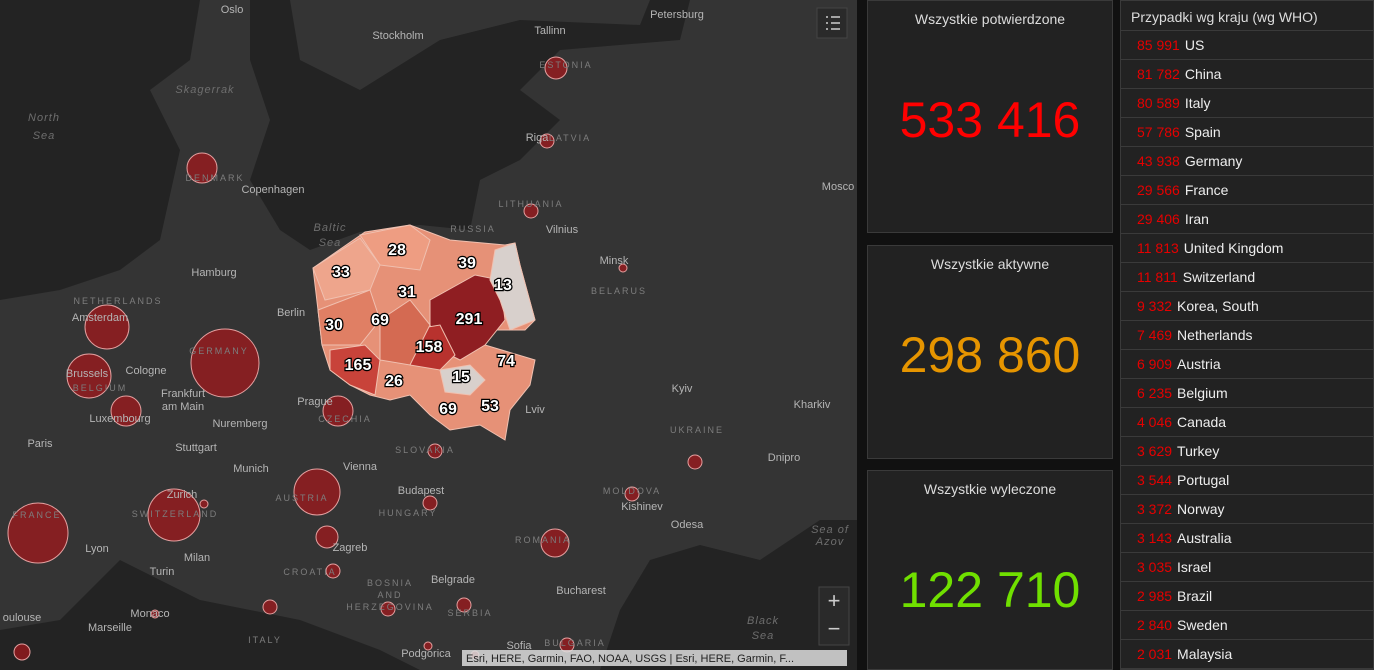  What do you see at coordinates (1206, 190) in the screenshot?
I see `country-name: France` at bounding box center [1206, 190].